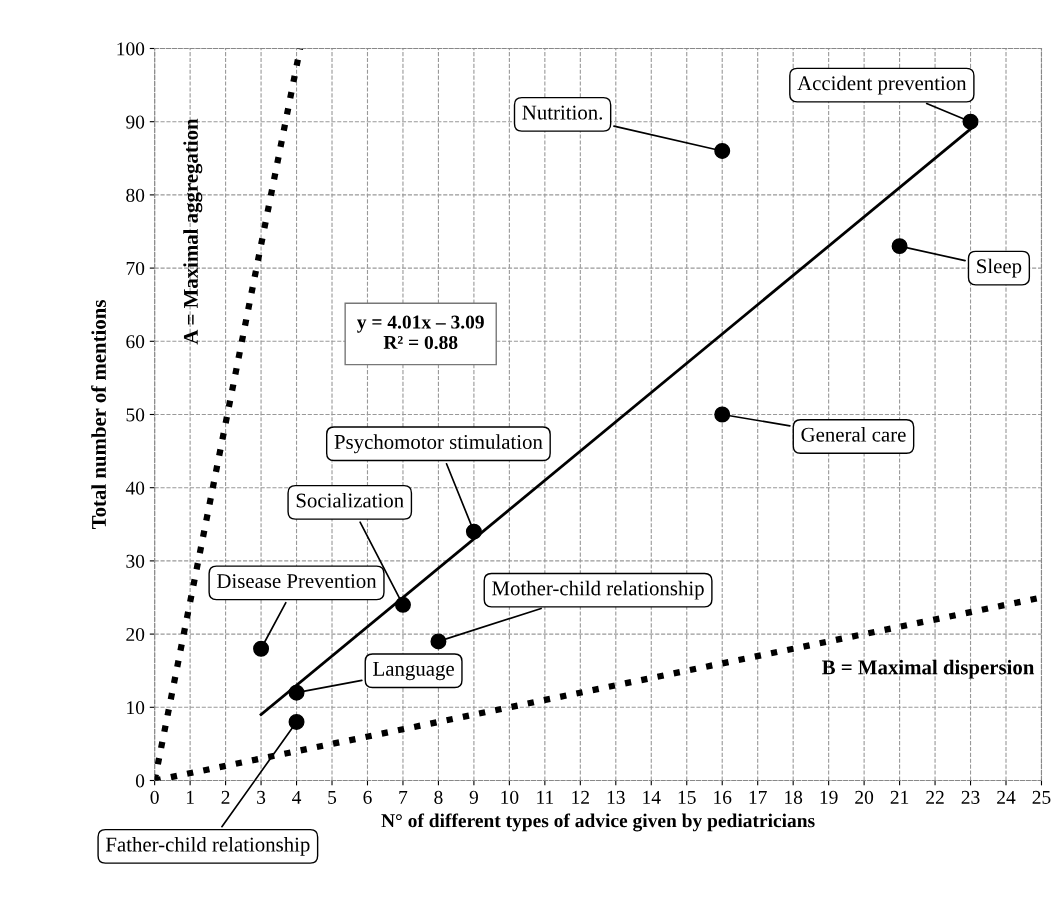 Image resolution: width=1052 pixels, height=915 pixels. Describe the element at coordinates (510, 797) in the screenshot. I see `x-tick-label: 10` at that location.